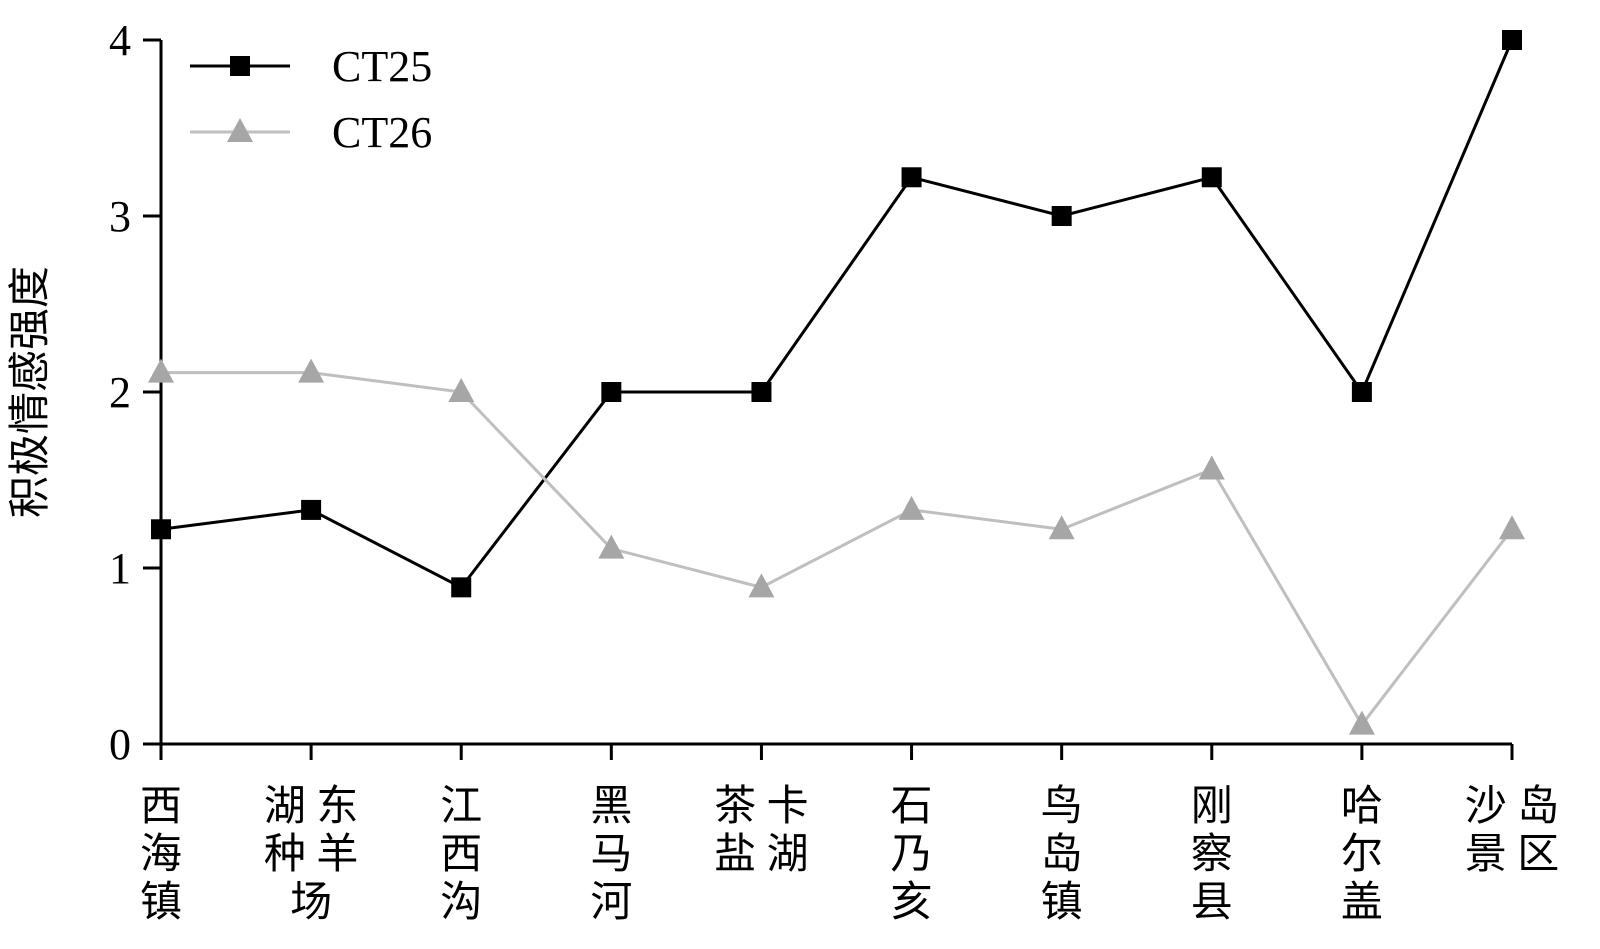 This screenshot has width=1600, height=949. I want to click on x-category-line: 乃, so click(912, 855).